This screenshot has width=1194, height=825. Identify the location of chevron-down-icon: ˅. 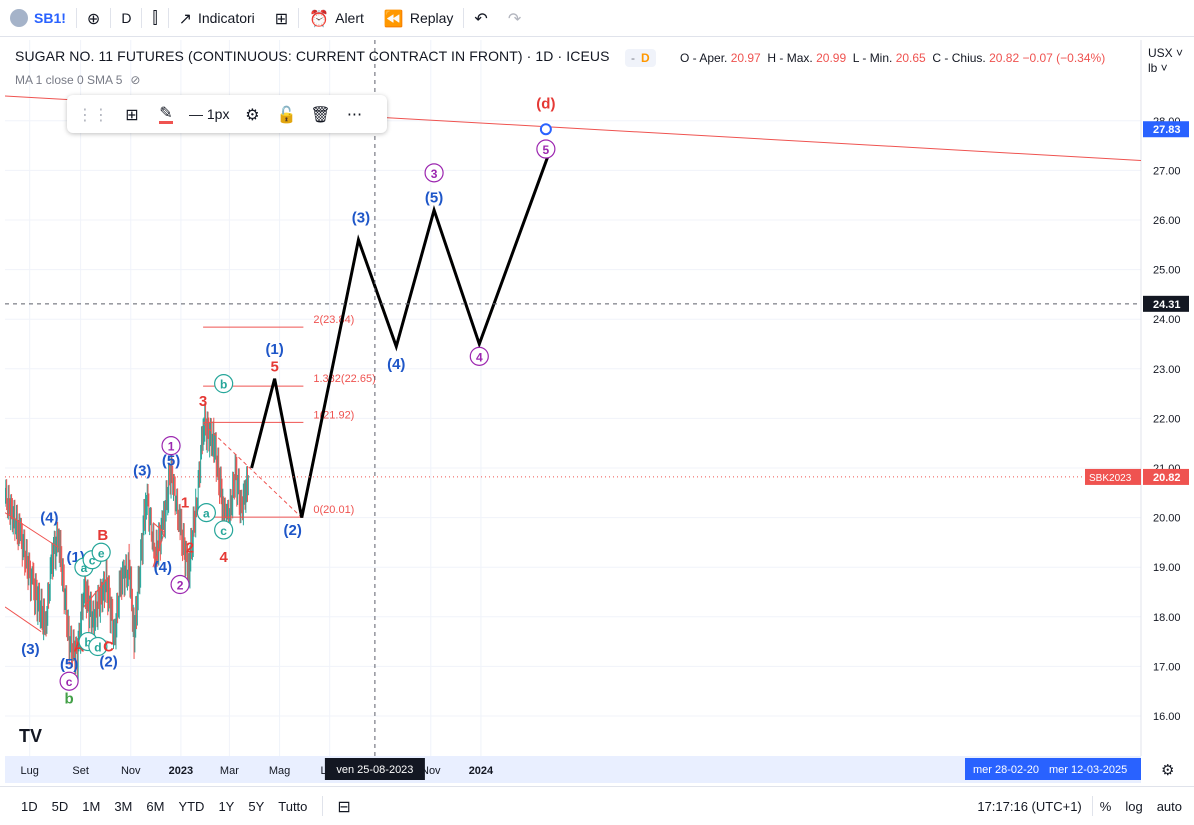
(1179, 53).